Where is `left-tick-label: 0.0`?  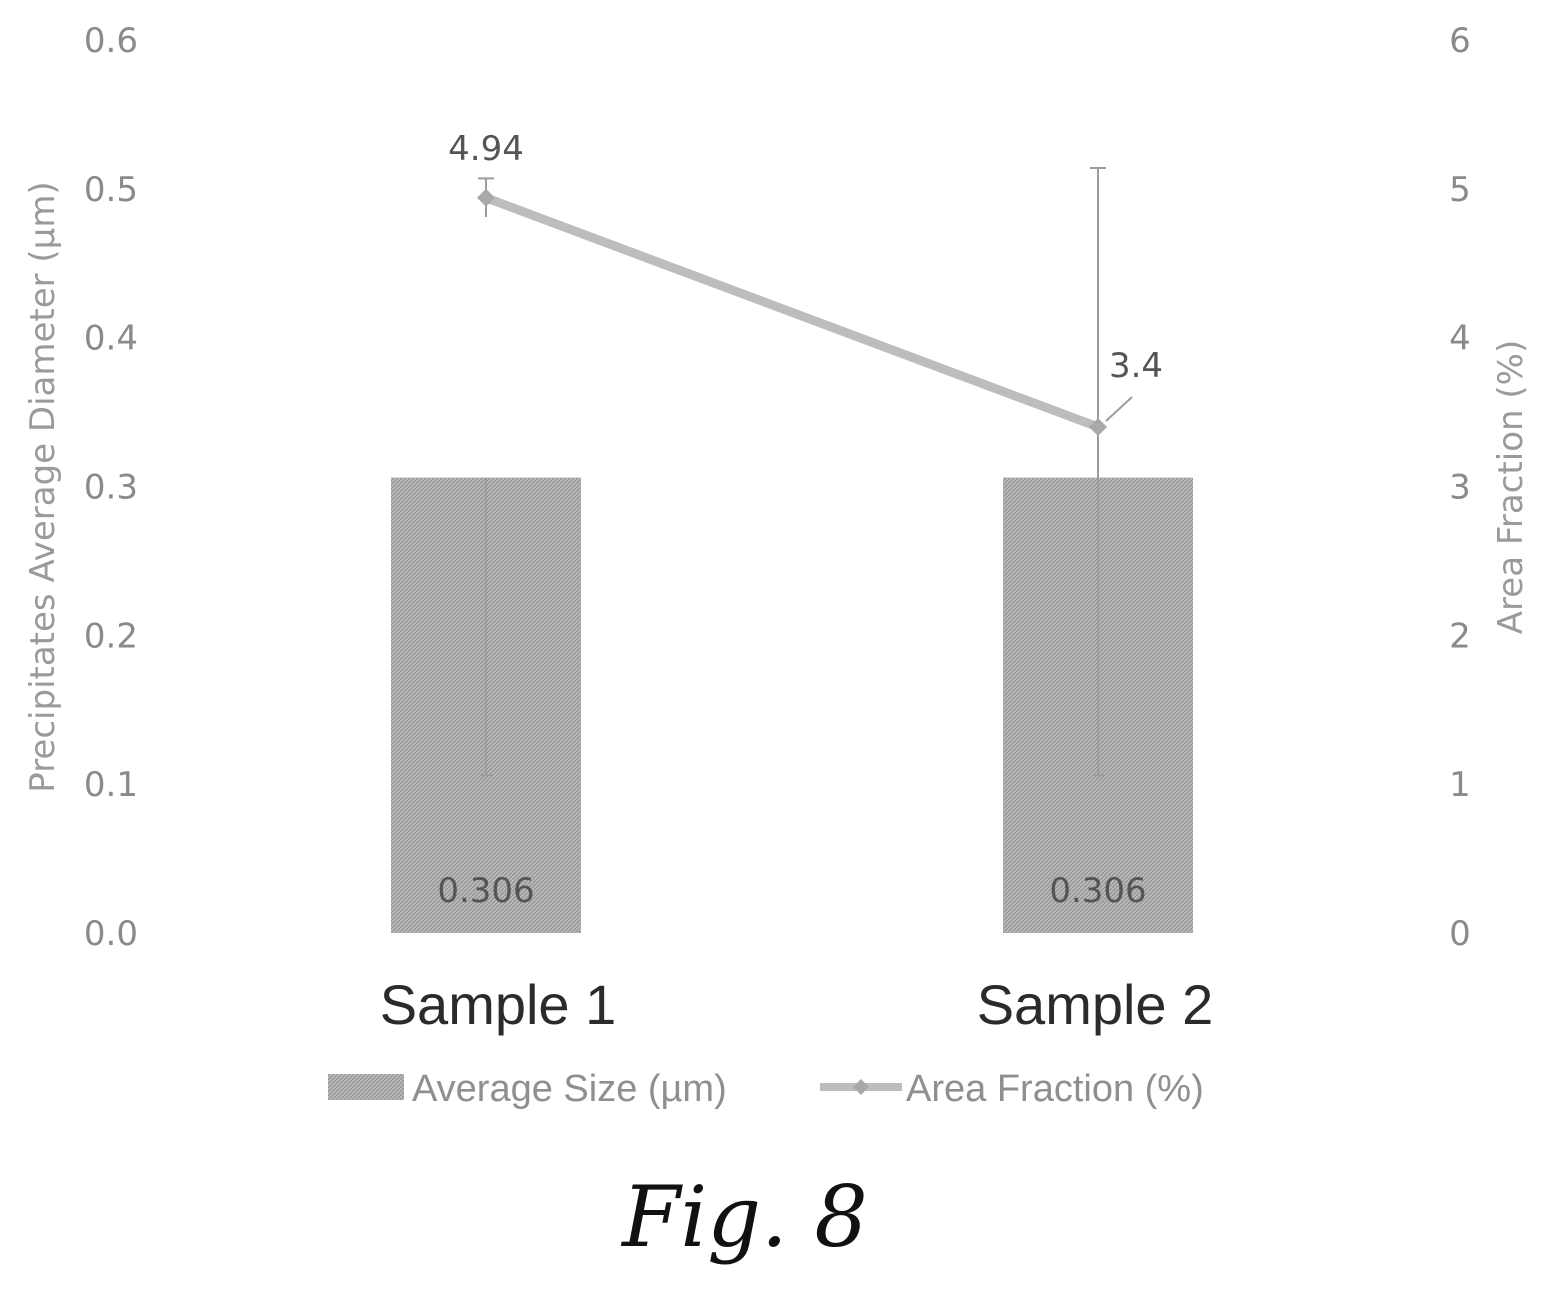 left-tick-label: 0.0 is located at coordinates (111, 934).